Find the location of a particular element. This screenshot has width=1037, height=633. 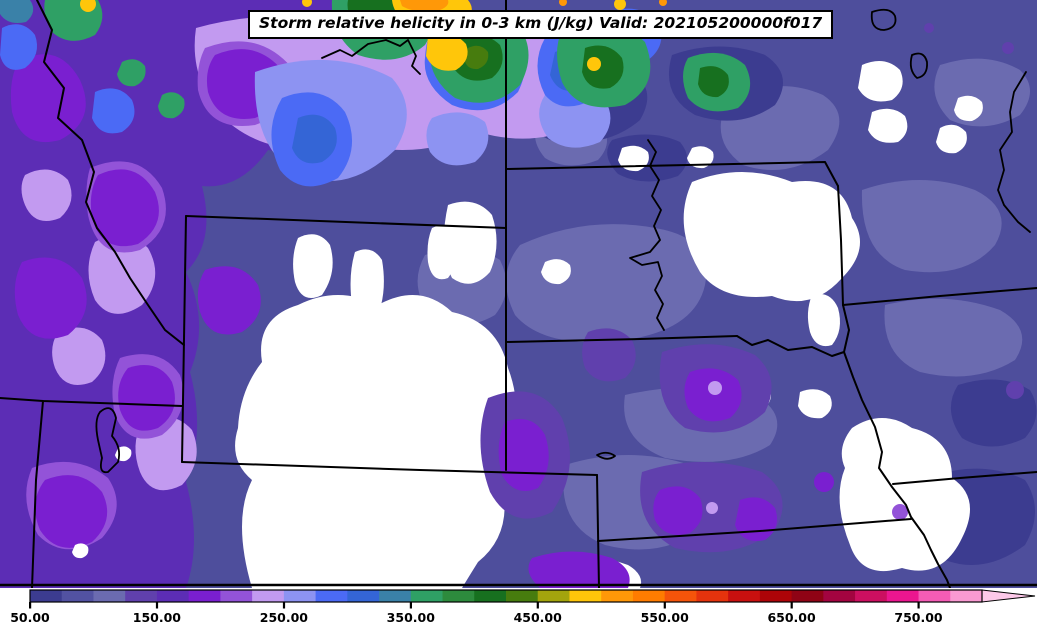

minnesota-iowa-border is located at coordinates (939, 296).